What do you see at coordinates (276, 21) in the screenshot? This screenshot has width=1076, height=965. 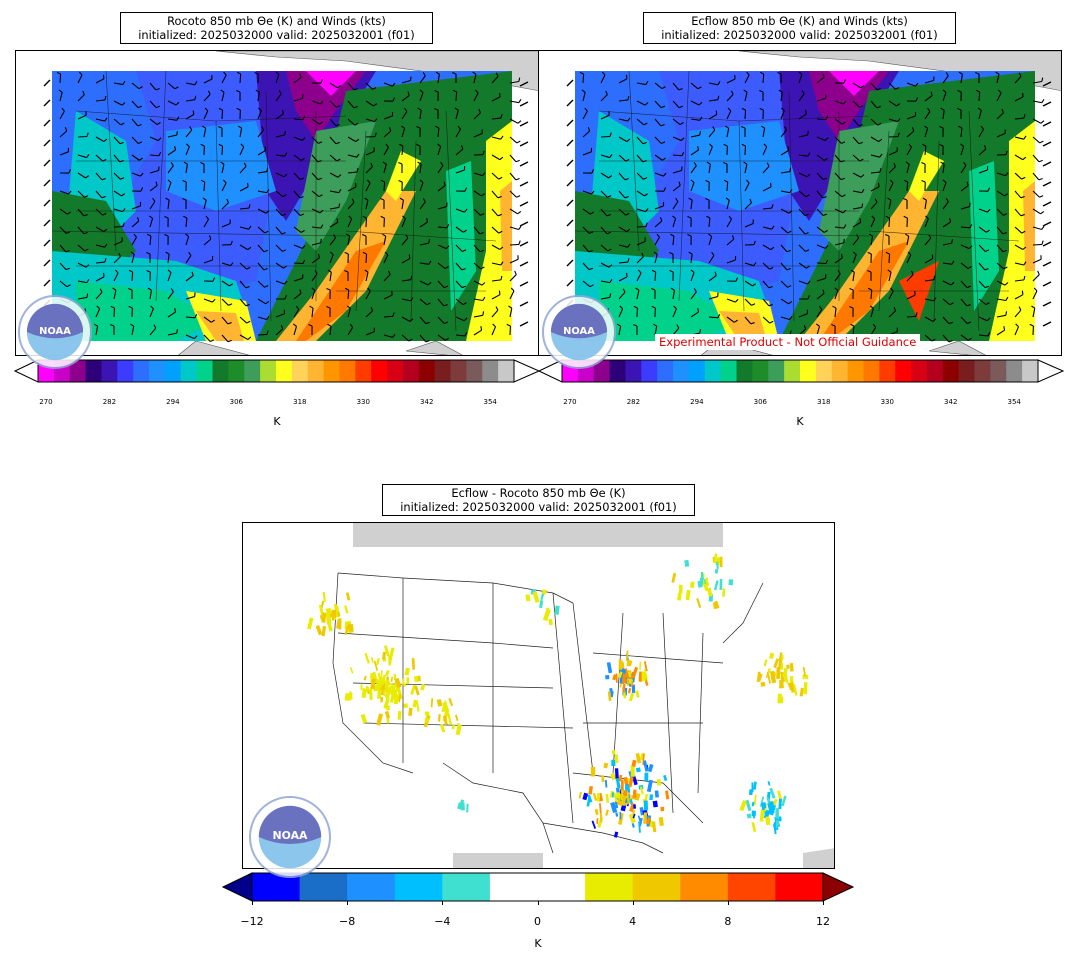 I see `rocoto-title-line1: Rocoto 850 mb Θe (K) and Winds (kts)` at bounding box center [276, 21].